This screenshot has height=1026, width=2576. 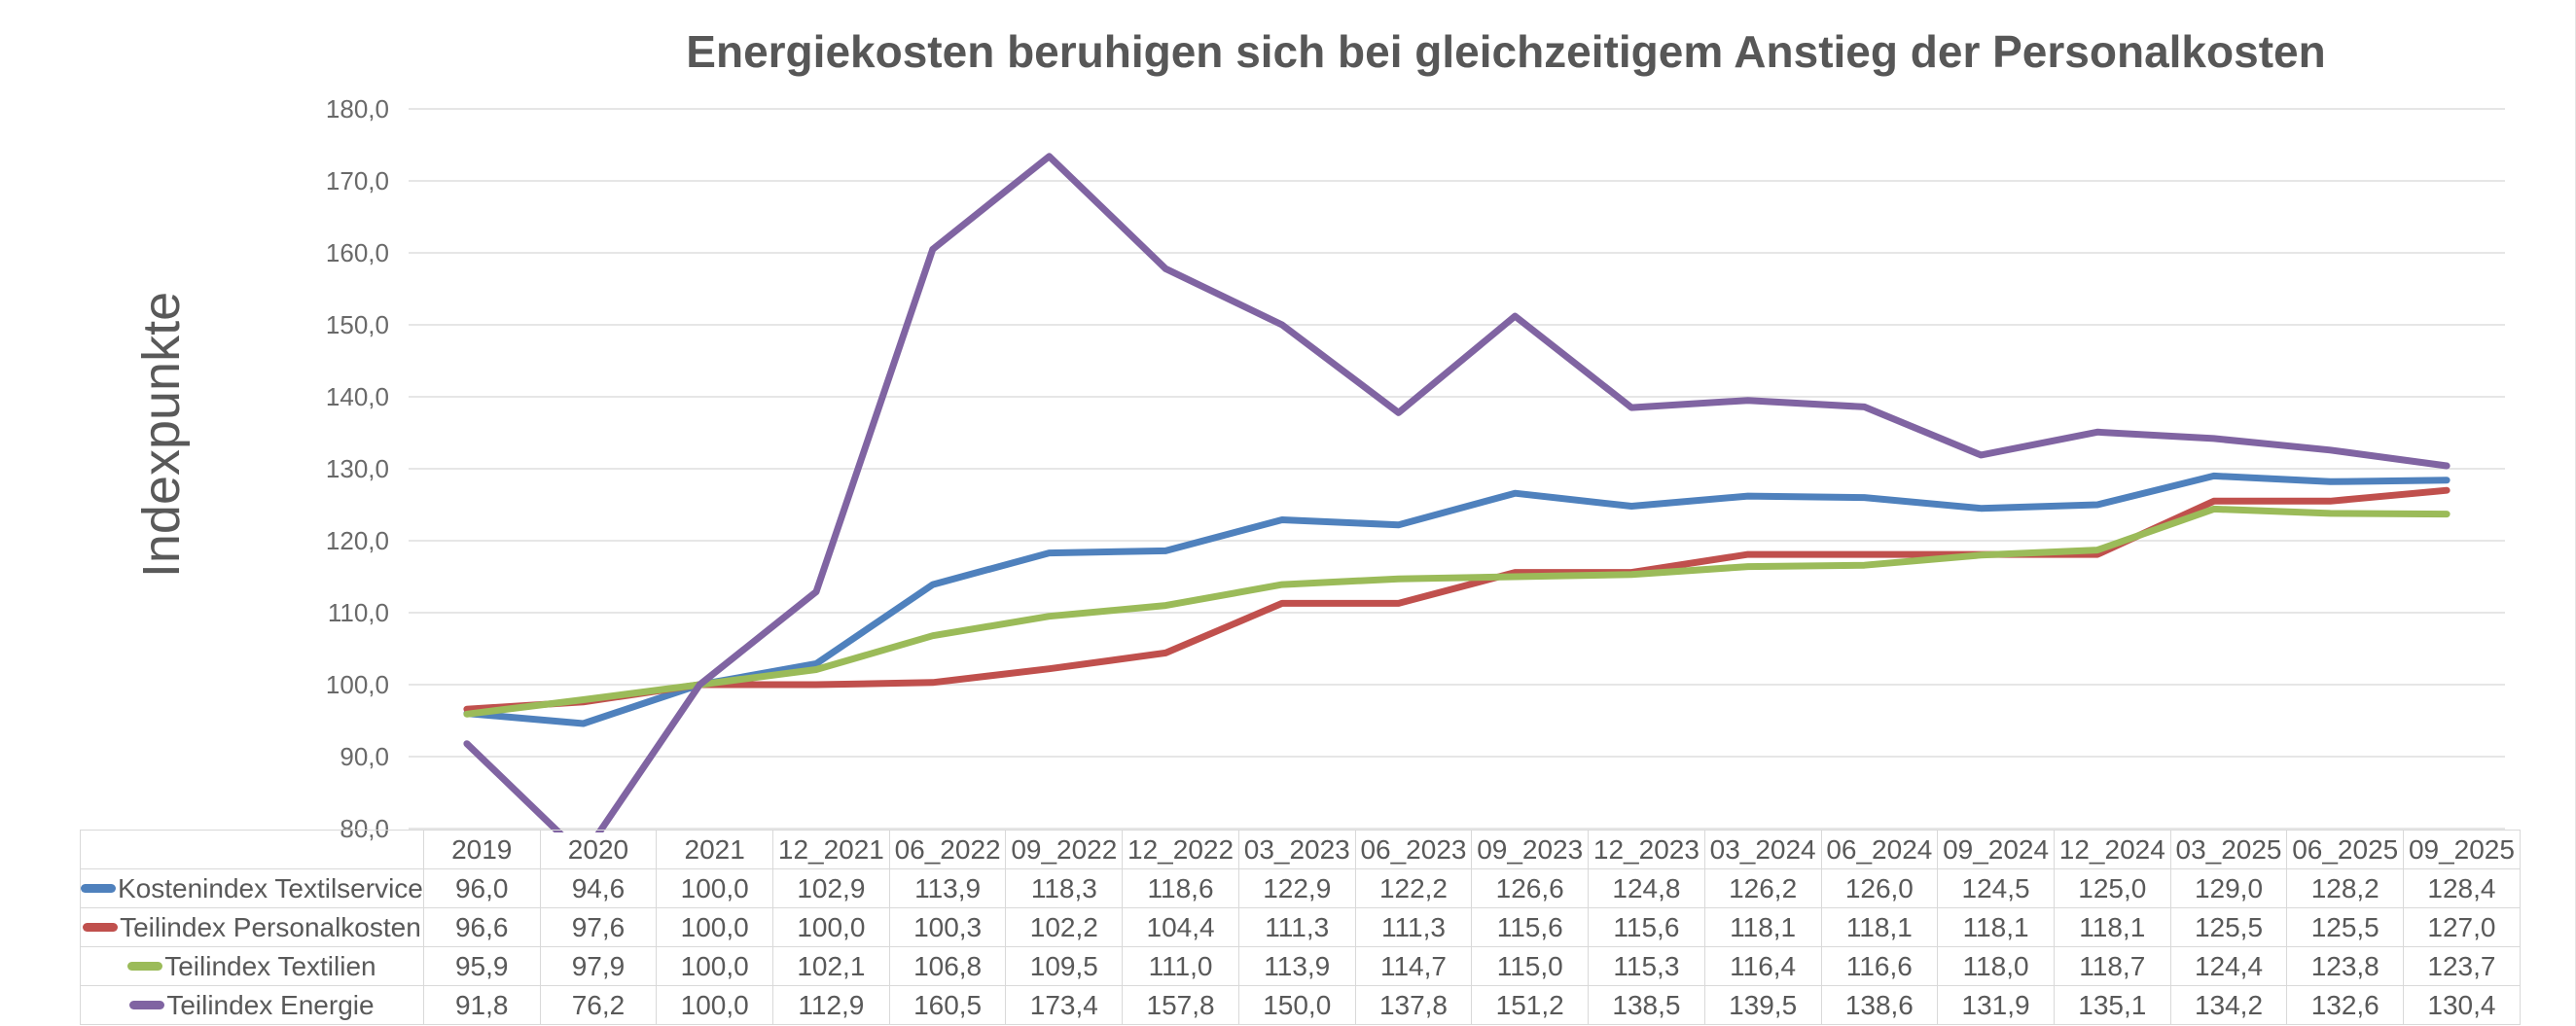 What do you see at coordinates (598, 888) in the screenshot?
I see `value-cell: 94,6` at bounding box center [598, 888].